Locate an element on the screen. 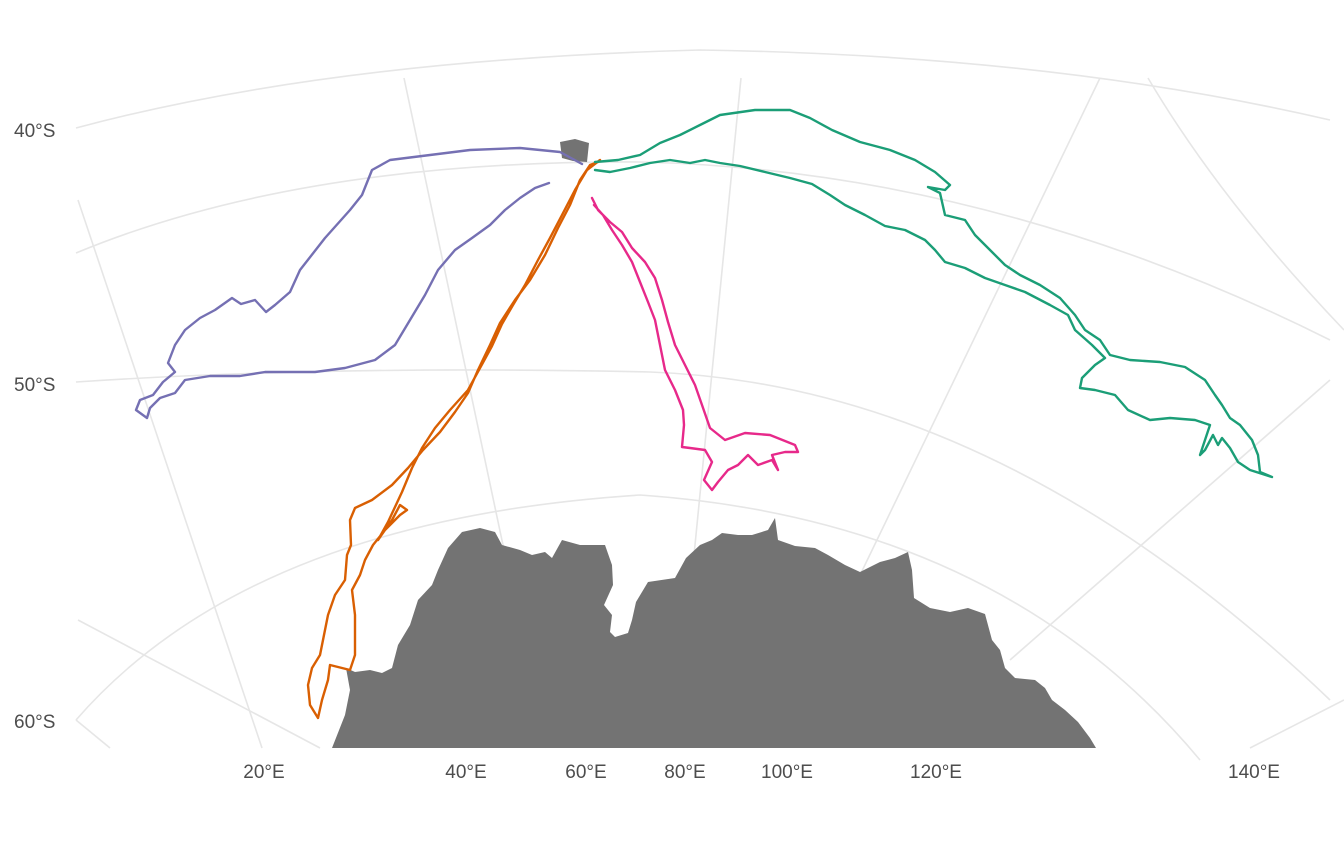 The height and width of the screenshot is (865, 1344). lat-label-60: 60°S is located at coordinates (35, 722).